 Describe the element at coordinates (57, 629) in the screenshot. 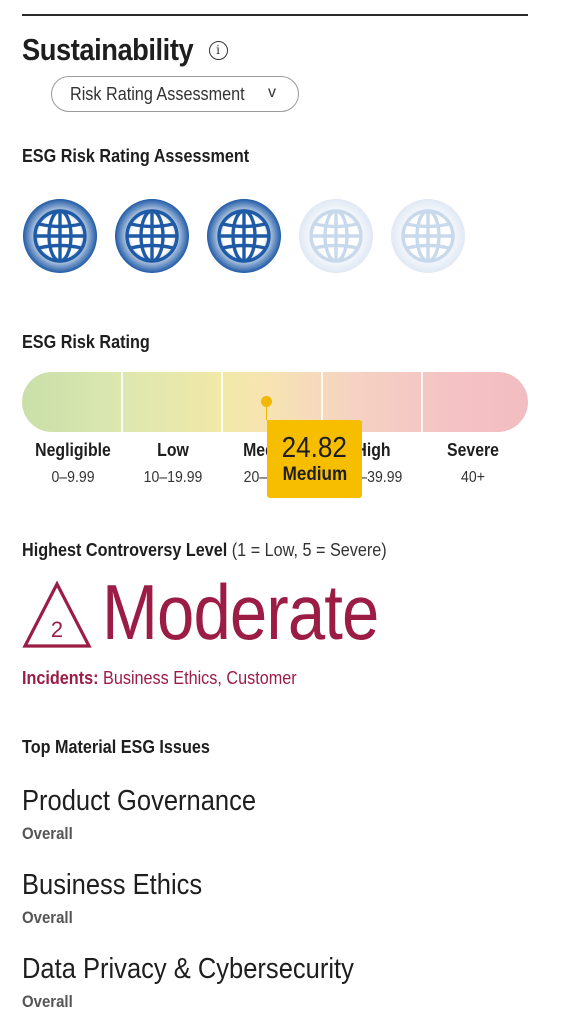

I see `svg-text: 2` at that location.